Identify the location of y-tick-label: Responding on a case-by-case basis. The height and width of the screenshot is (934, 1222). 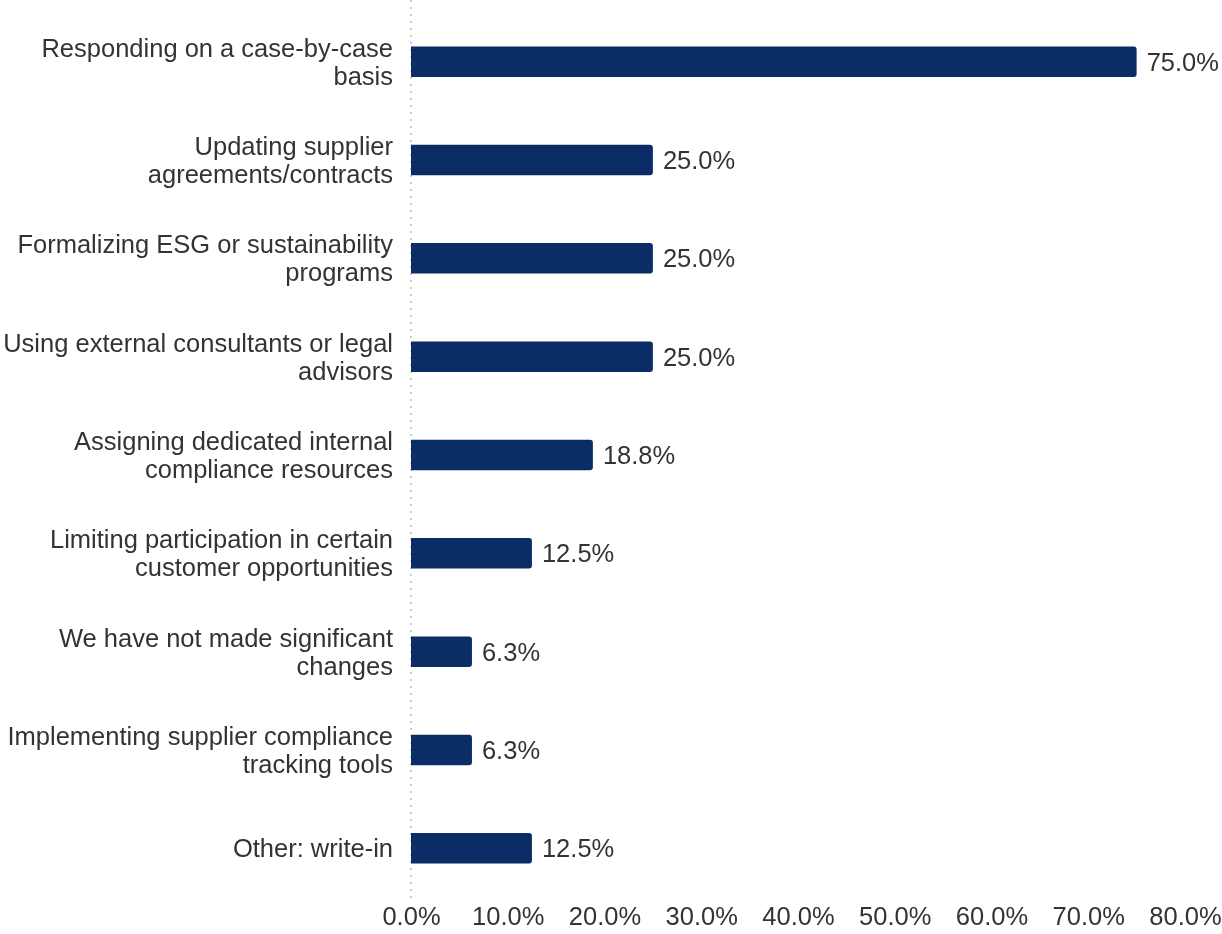
(217, 61).